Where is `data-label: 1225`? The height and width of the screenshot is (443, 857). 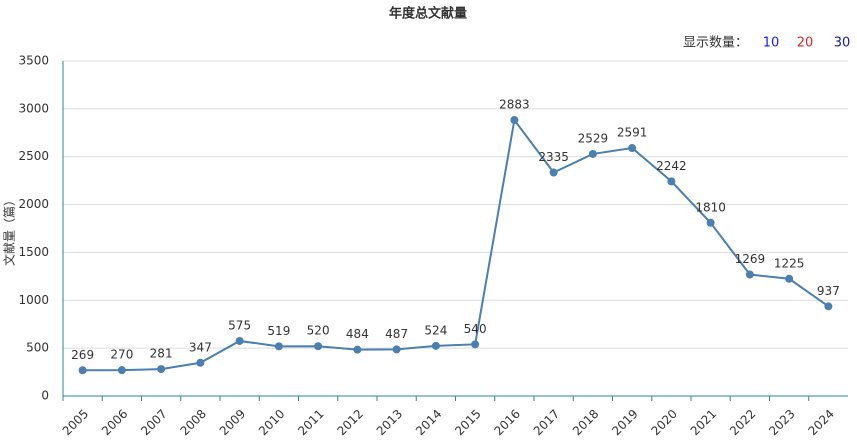
data-label: 1225 is located at coordinates (789, 263).